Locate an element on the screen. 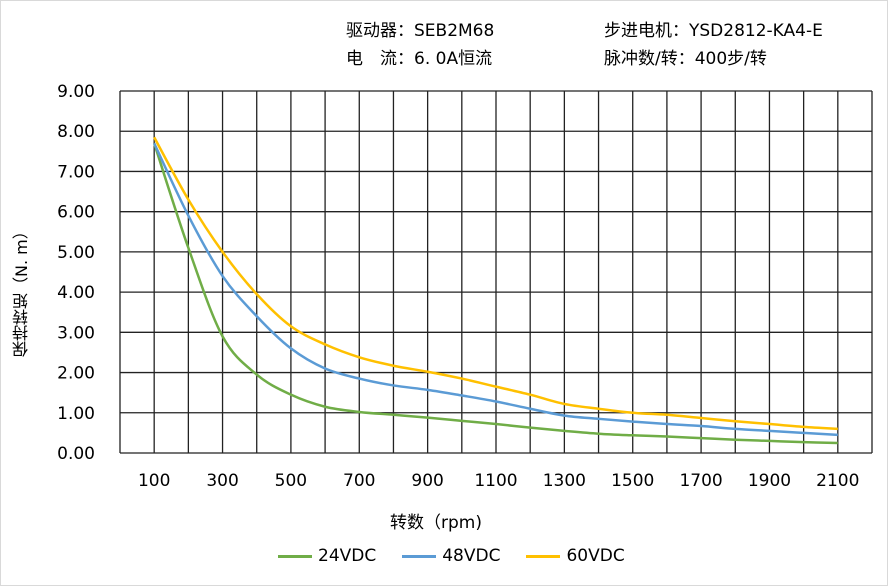 The width and height of the screenshot is (888, 586). y-tick-label: 4.00 is located at coordinates (76, 293).